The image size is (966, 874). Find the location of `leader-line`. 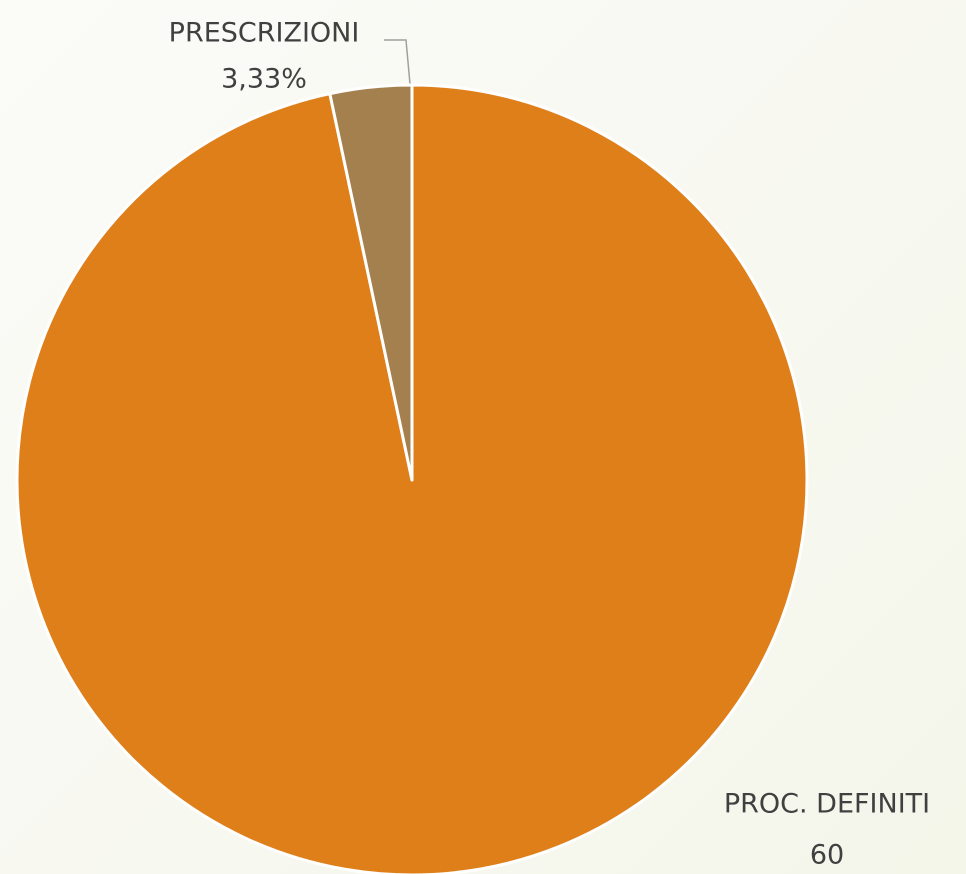

leader-line is located at coordinates (397, 62).